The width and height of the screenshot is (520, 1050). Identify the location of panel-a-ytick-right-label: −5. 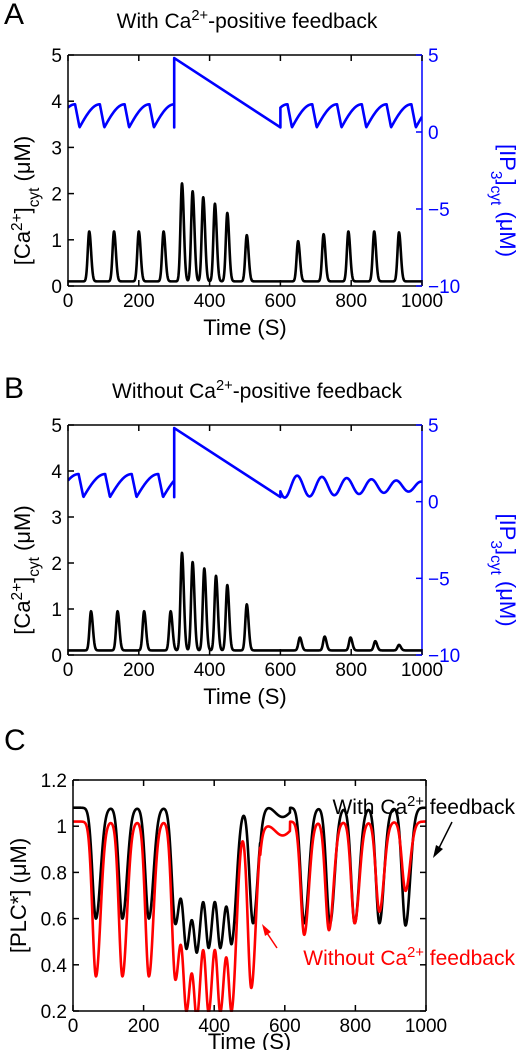
(439, 210).